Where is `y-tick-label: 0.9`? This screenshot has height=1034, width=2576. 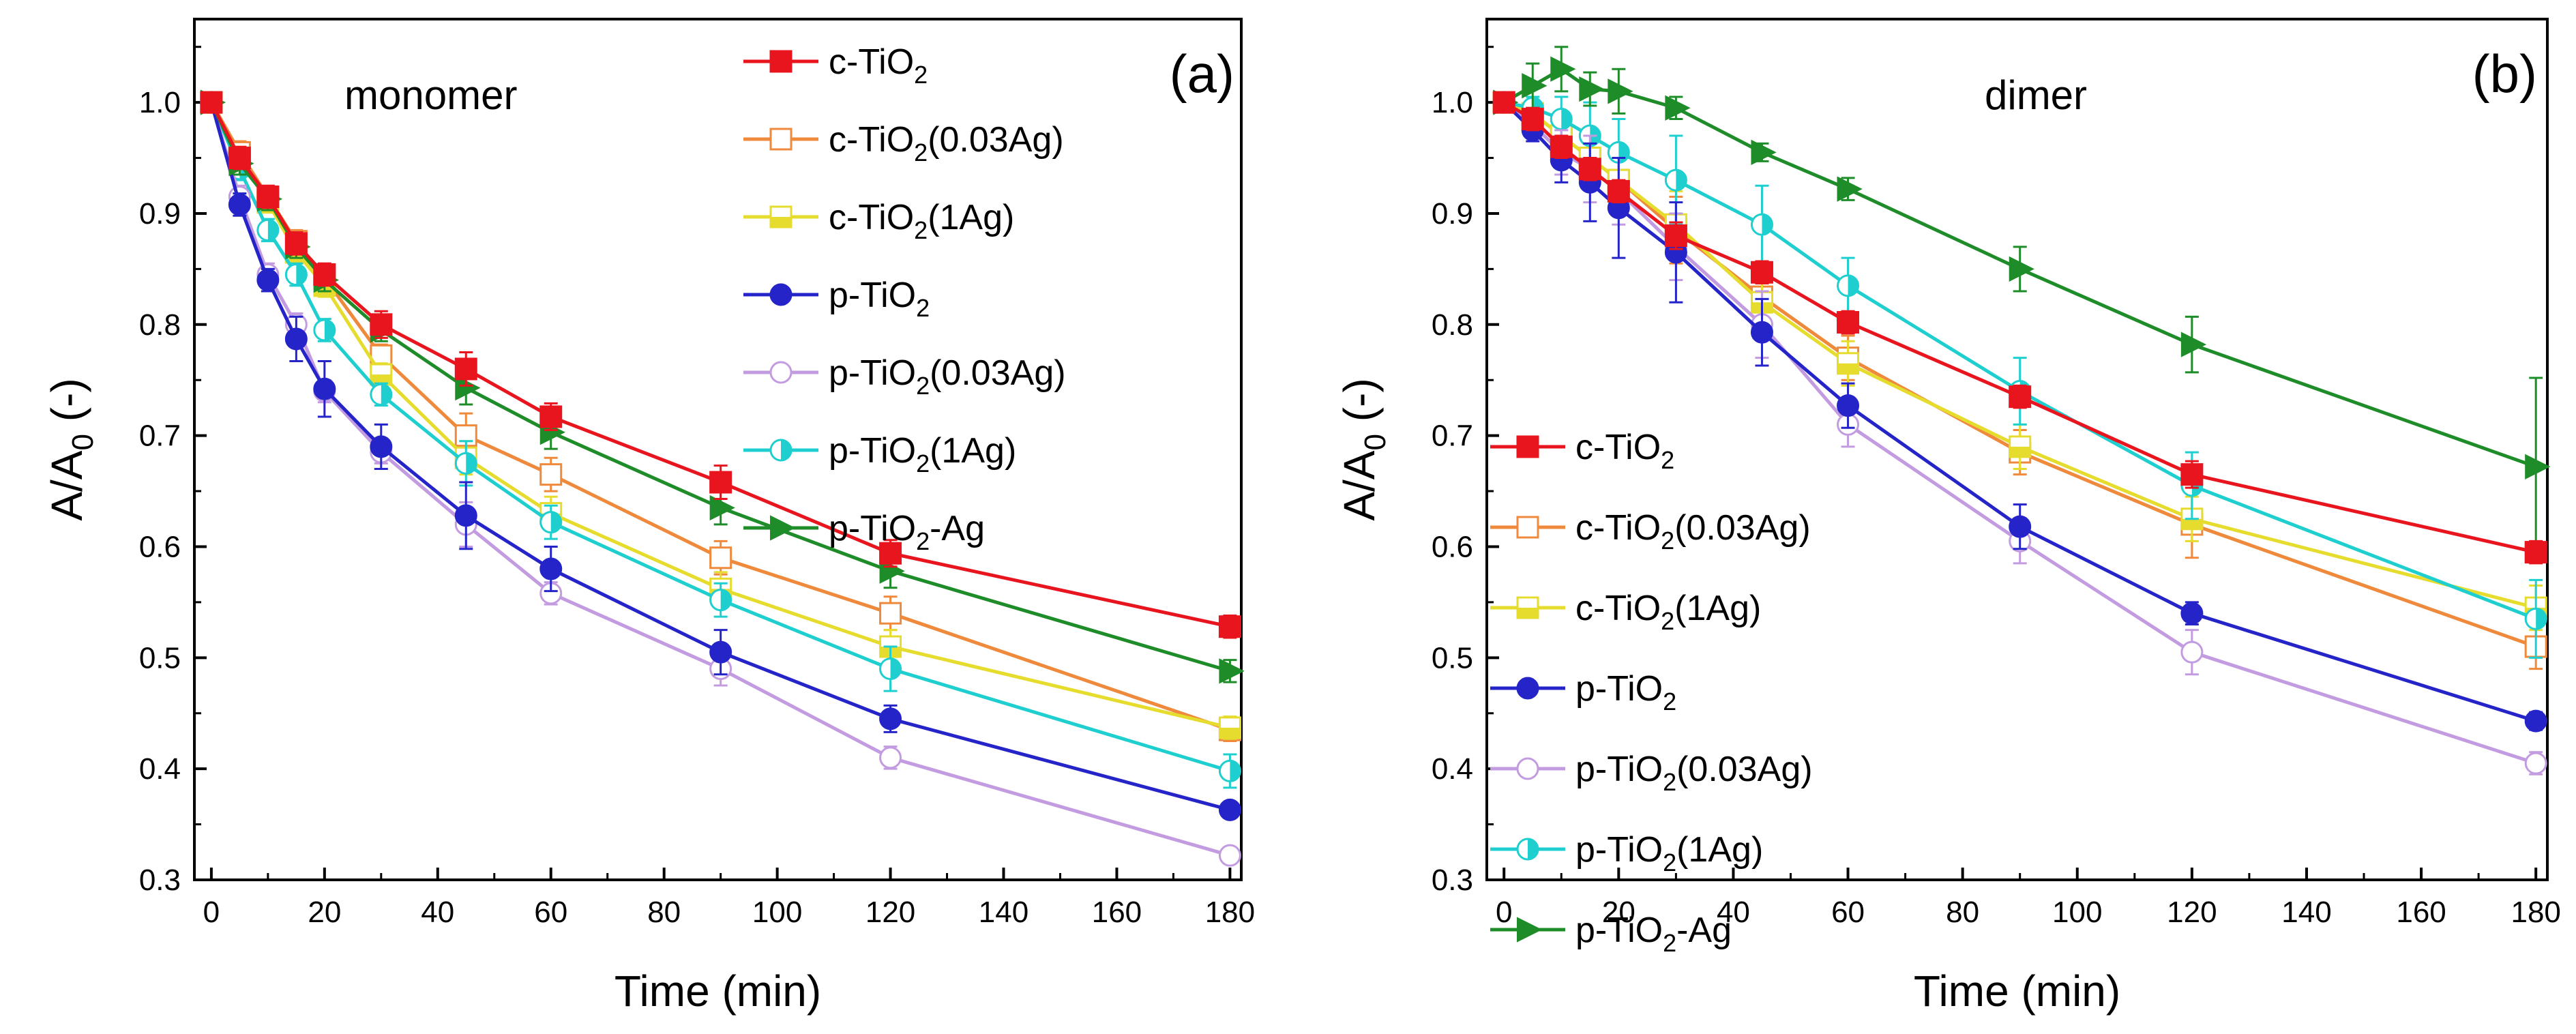
y-tick-label: 0.9 is located at coordinates (160, 214).